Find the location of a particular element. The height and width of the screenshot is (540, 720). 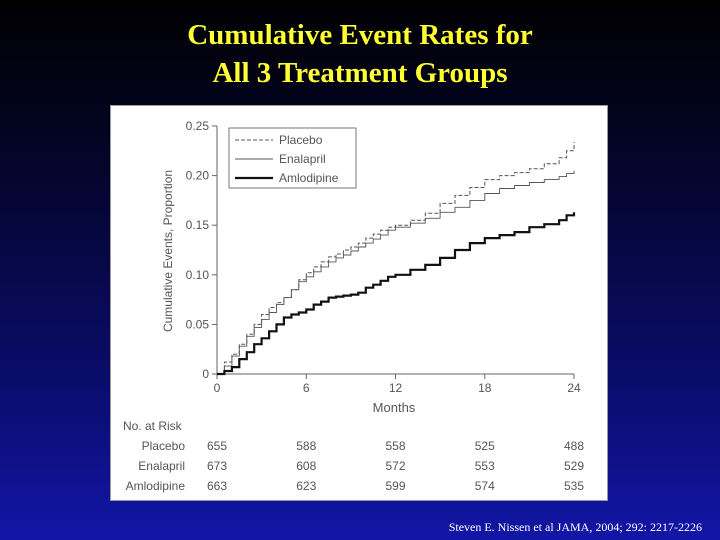

x-axis-label: Months is located at coordinates (394, 407).